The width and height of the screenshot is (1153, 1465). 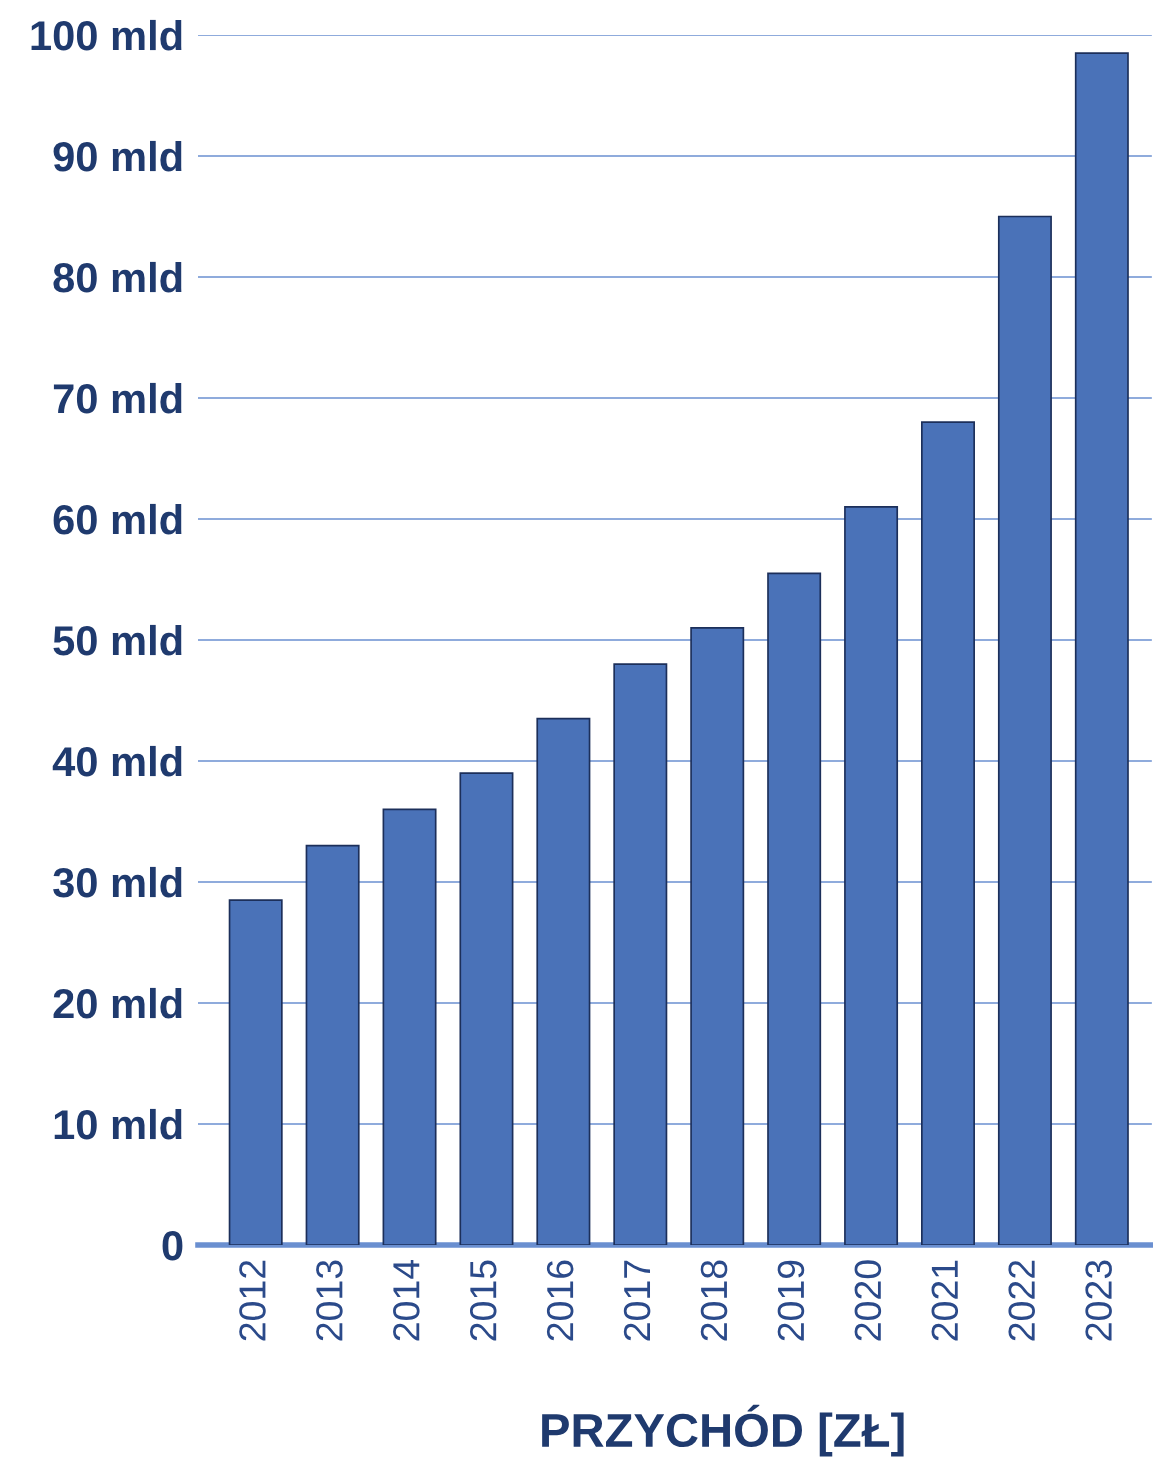 What do you see at coordinates (106, 35) in the screenshot?
I see `y-tick-label: 100 mld` at bounding box center [106, 35].